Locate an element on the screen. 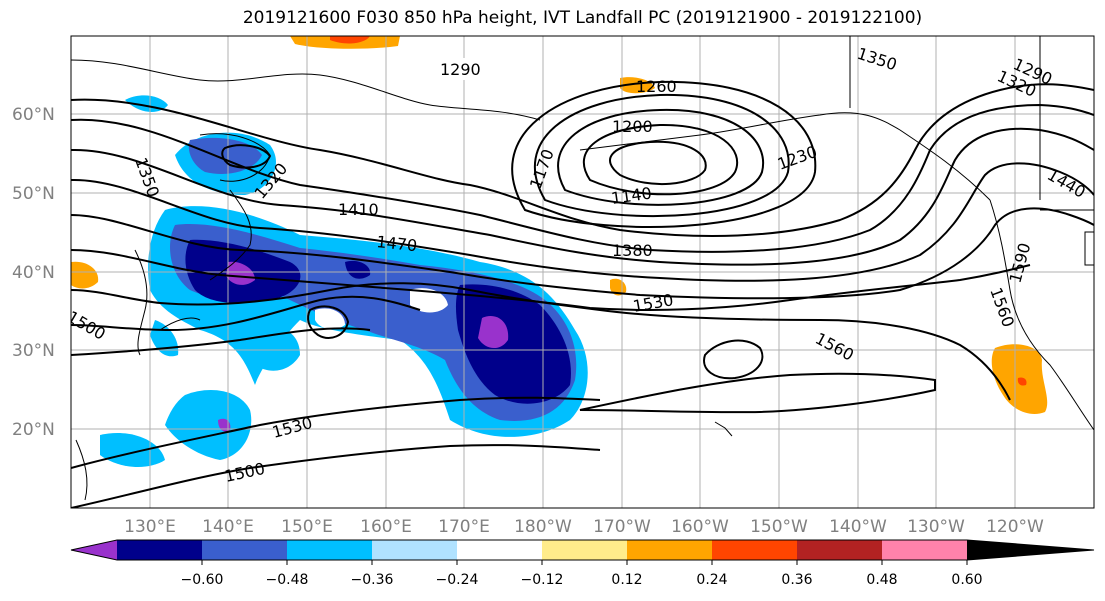  lon-label: 140°E is located at coordinates (228, 527).